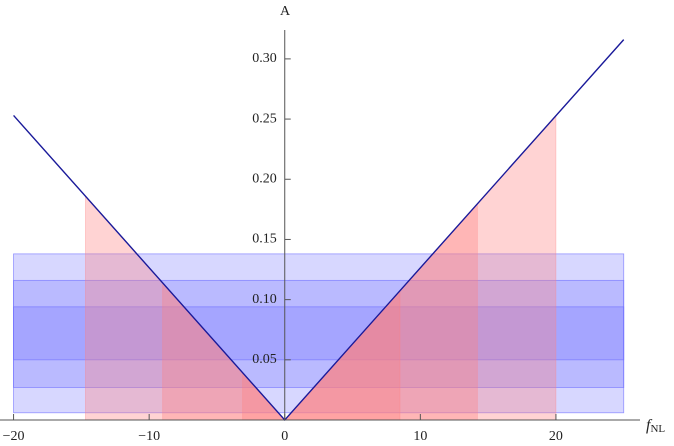  What do you see at coordinates (284, 436) in the screenshot?
I see `x-tick-label: 0` at bounding box center [284, 436].